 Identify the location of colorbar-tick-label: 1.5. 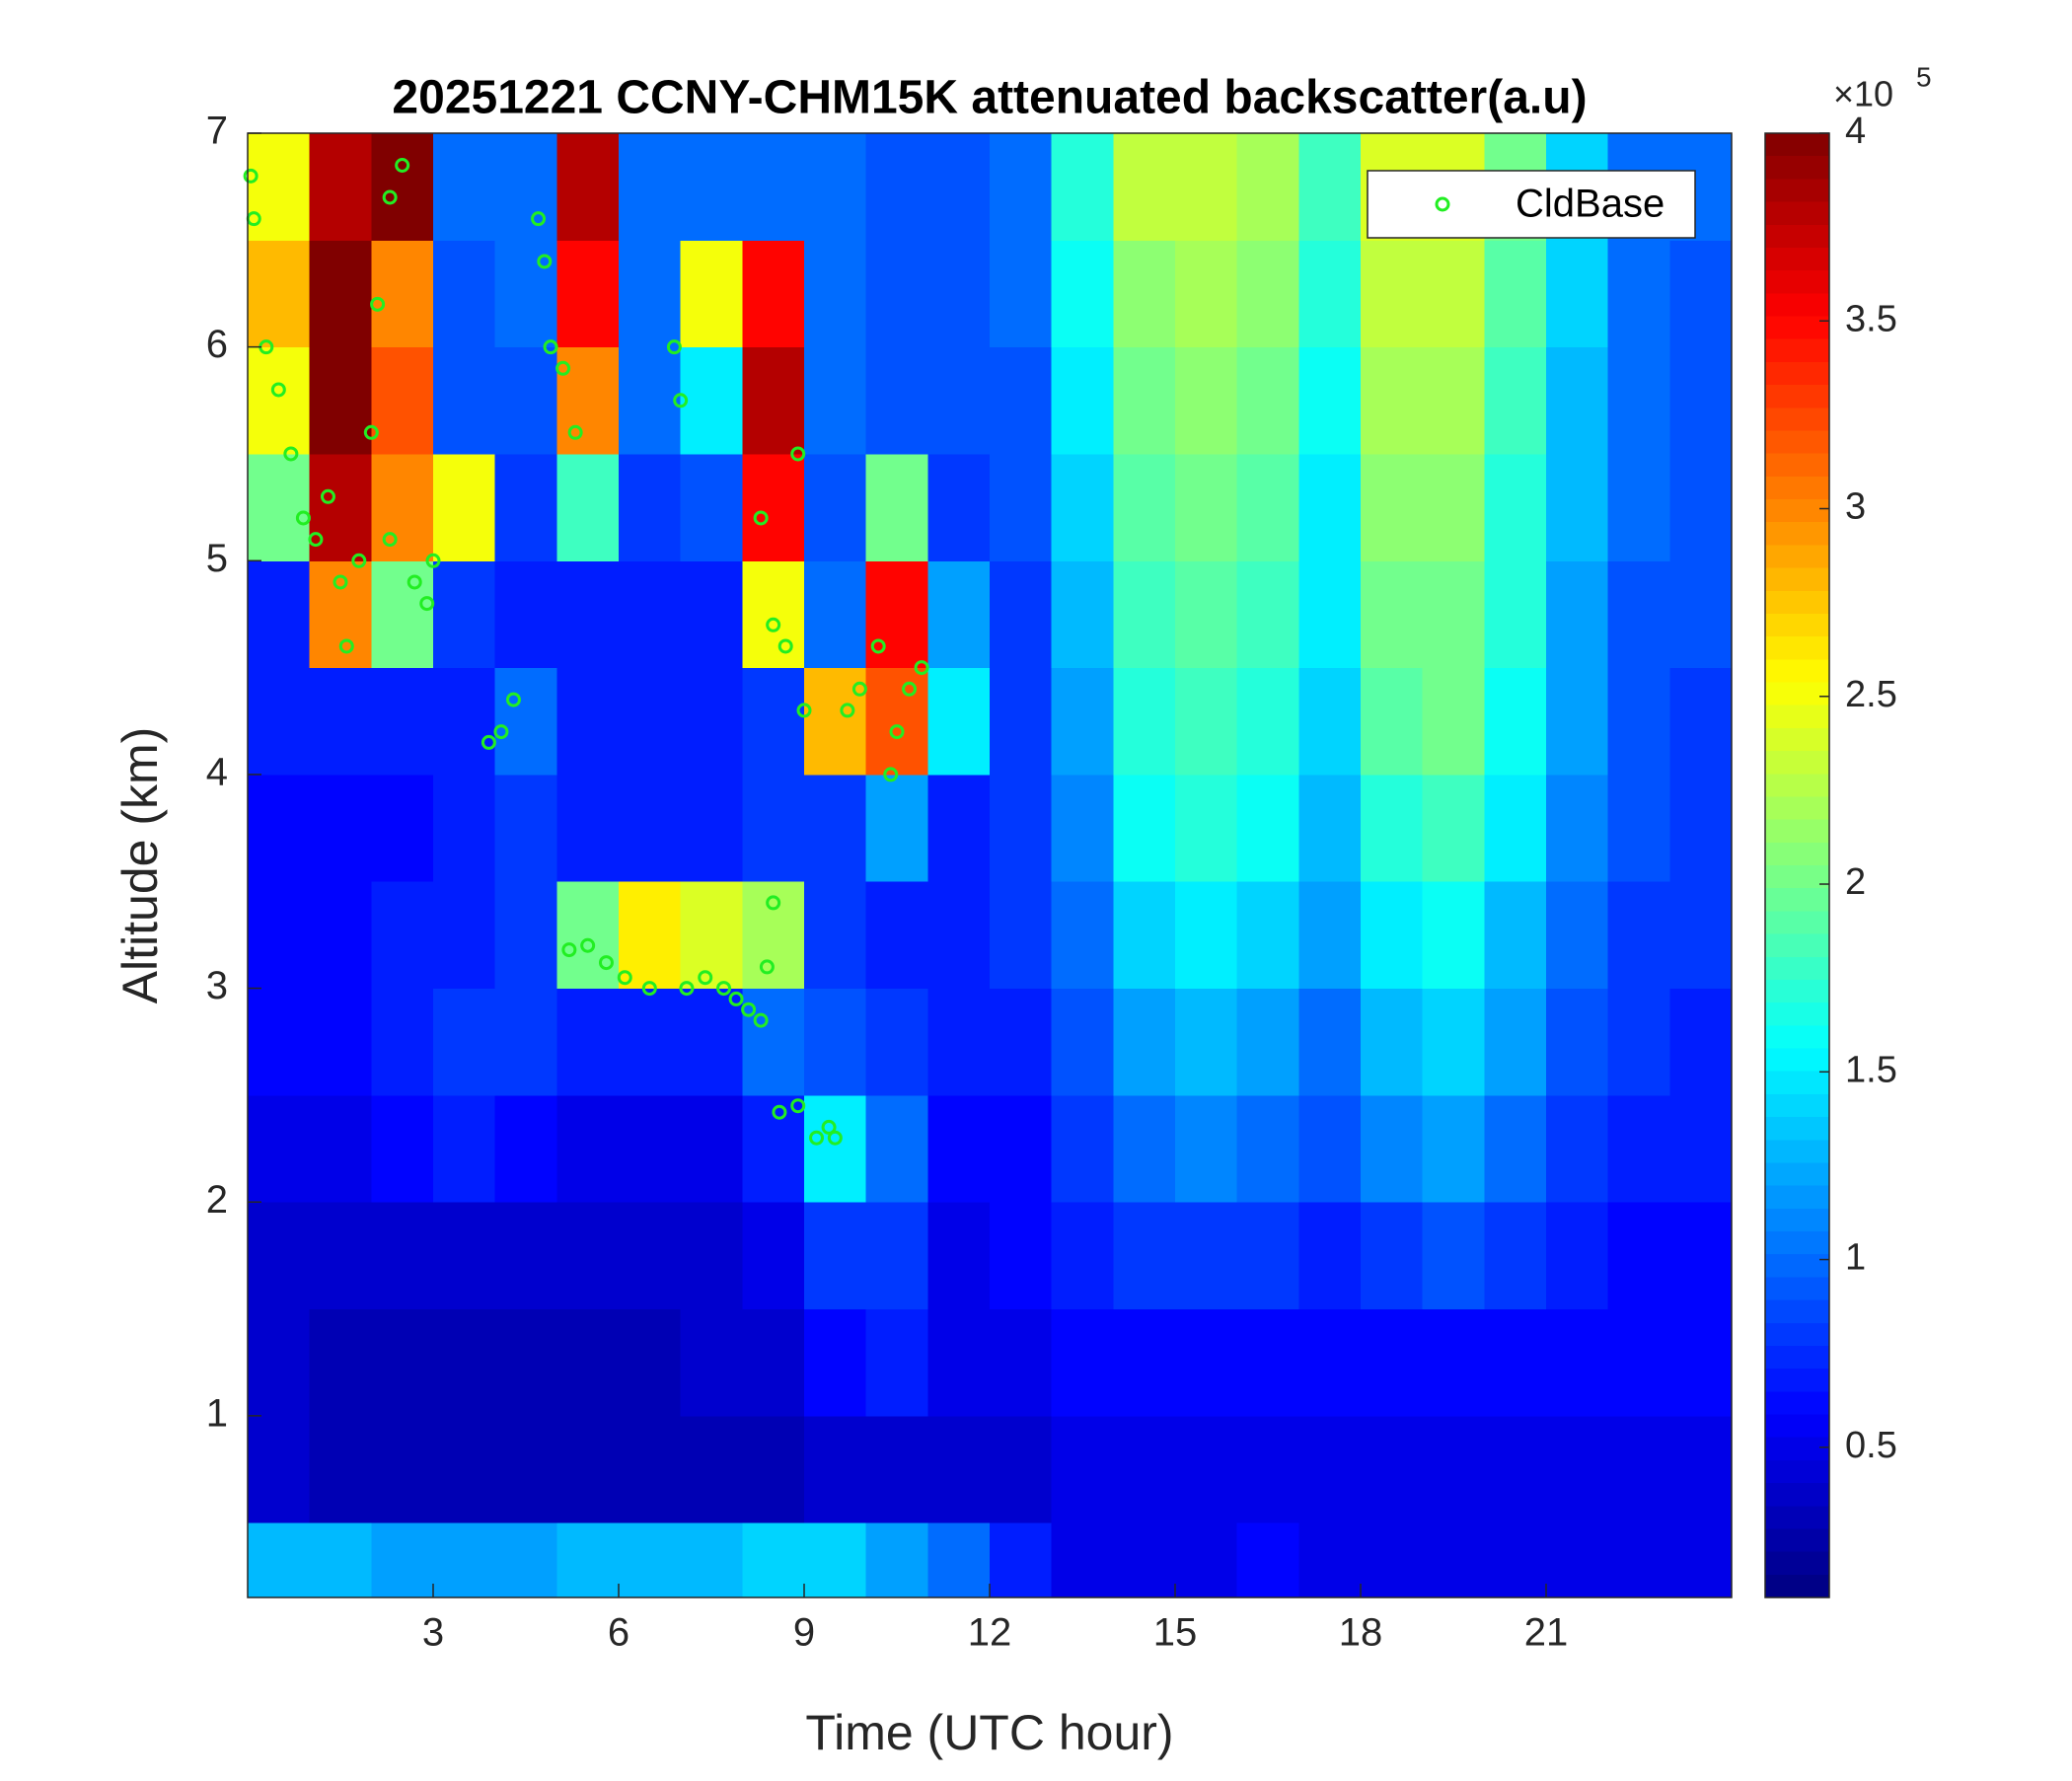
(1871, 1069).